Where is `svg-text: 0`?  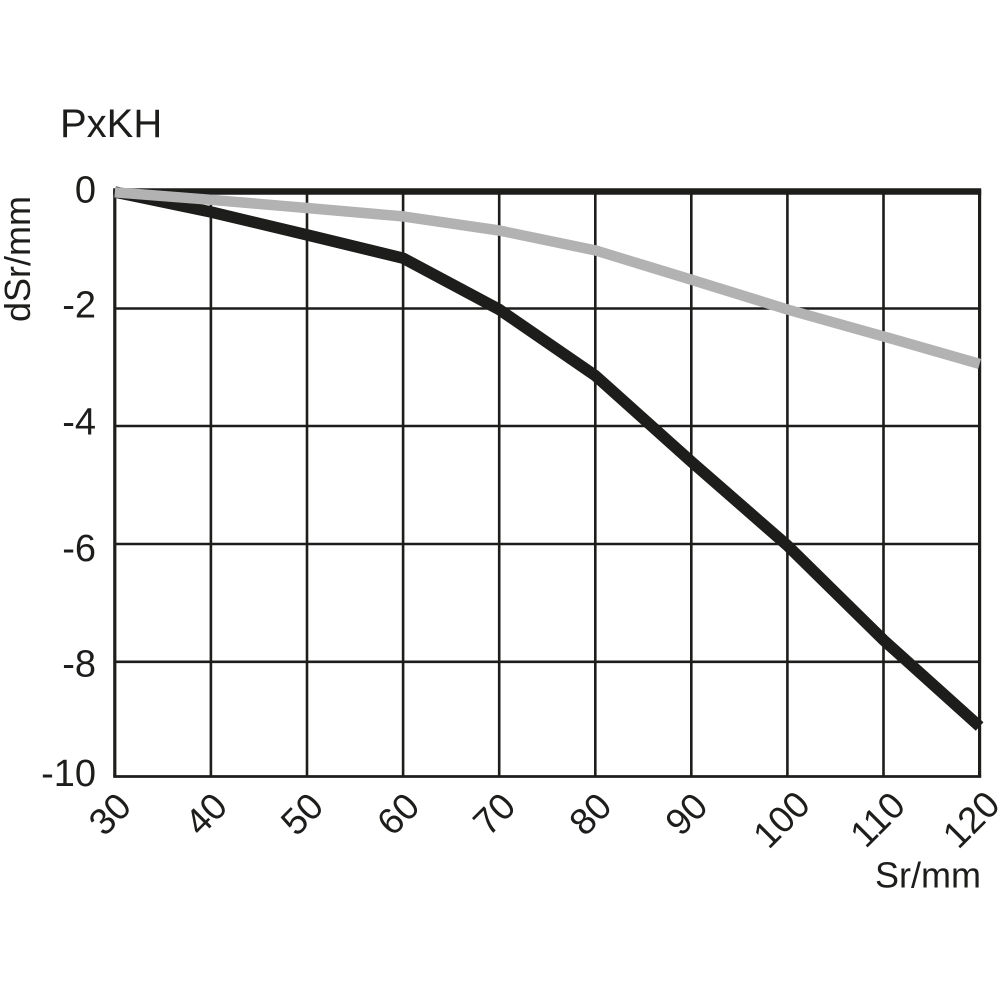 svg-text: 0 is located at coordinates (85, 191).